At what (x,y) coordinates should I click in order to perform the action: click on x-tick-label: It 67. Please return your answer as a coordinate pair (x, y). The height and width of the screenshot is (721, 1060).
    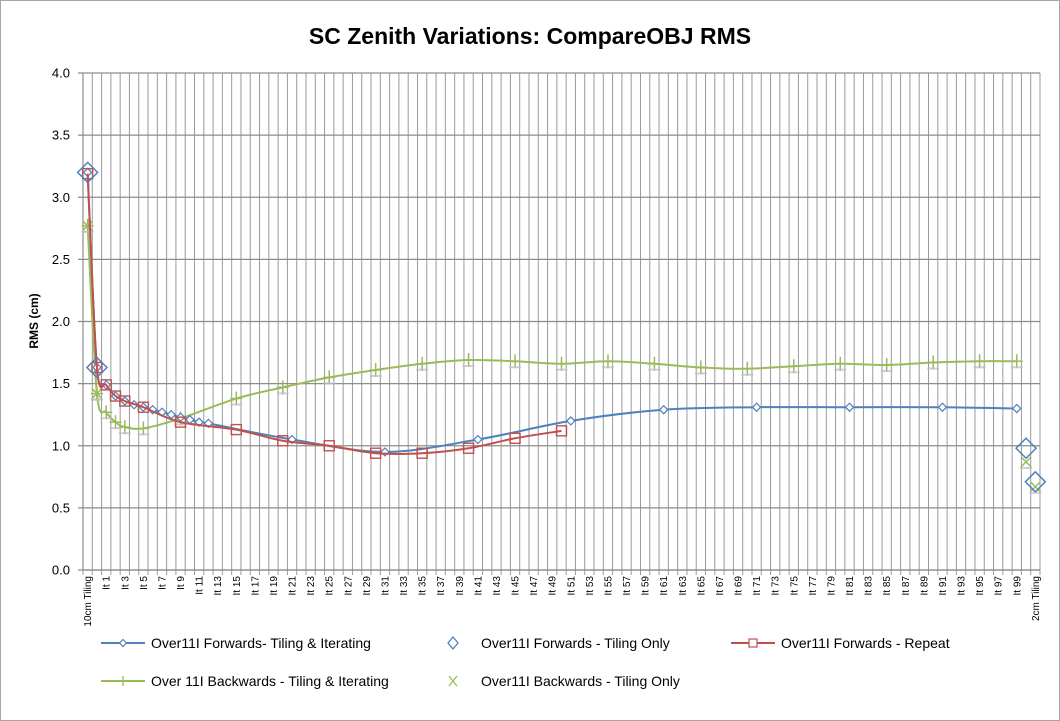
    Looking at the image, I should click on (720, 586).